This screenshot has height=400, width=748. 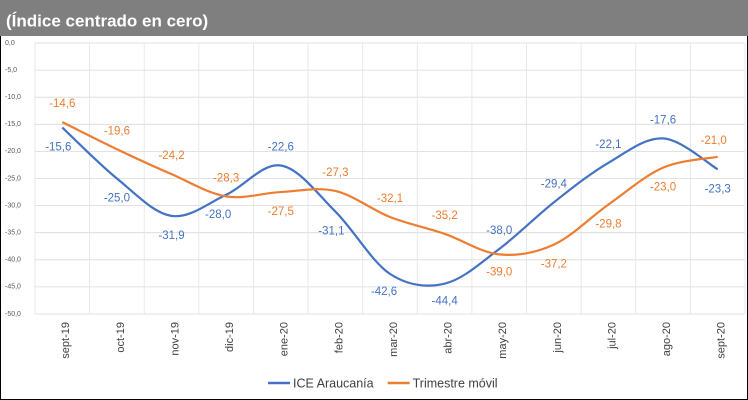 I want to click on data-label: -29,4, so click(x=554, y=184).